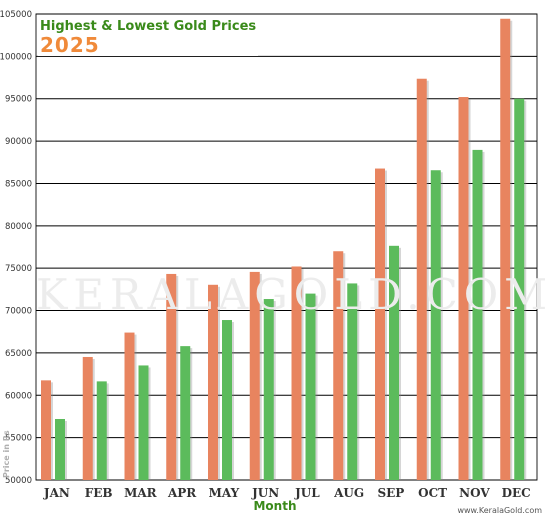 The height and width of the screenshot is (520, 550). What do you see at coordinates (16, 15) in the screenshot?
I see `y-tick-label: 105000` at bounding box center [16, 15].